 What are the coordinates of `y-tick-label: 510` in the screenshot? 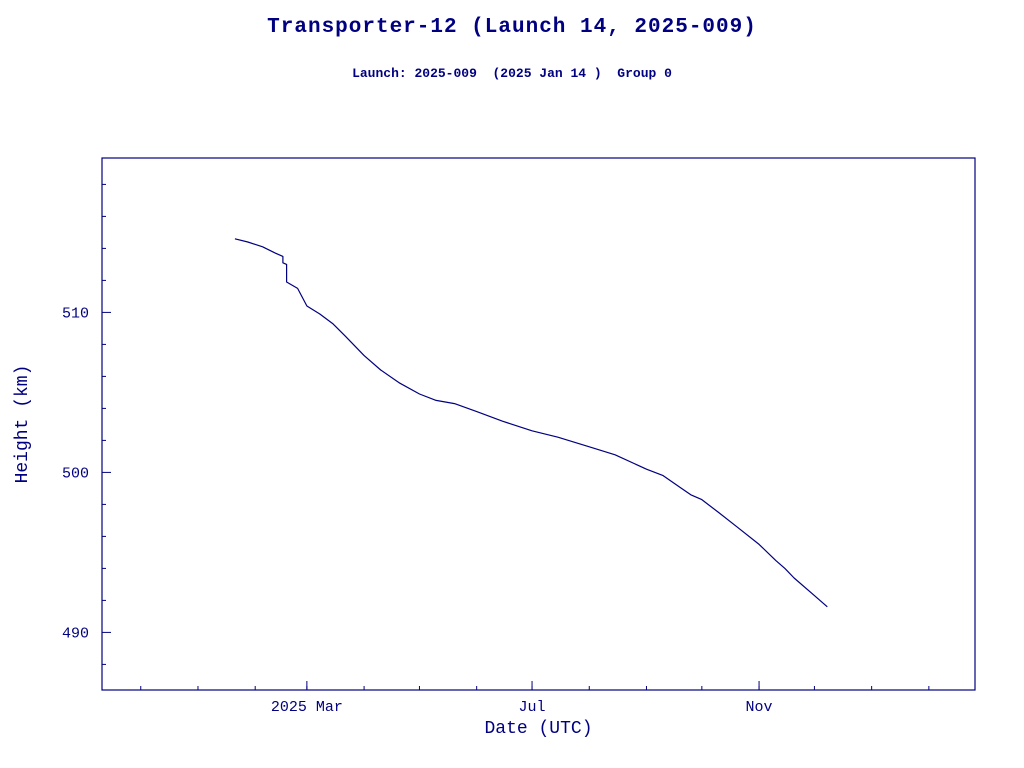 It's located at (75, 313).